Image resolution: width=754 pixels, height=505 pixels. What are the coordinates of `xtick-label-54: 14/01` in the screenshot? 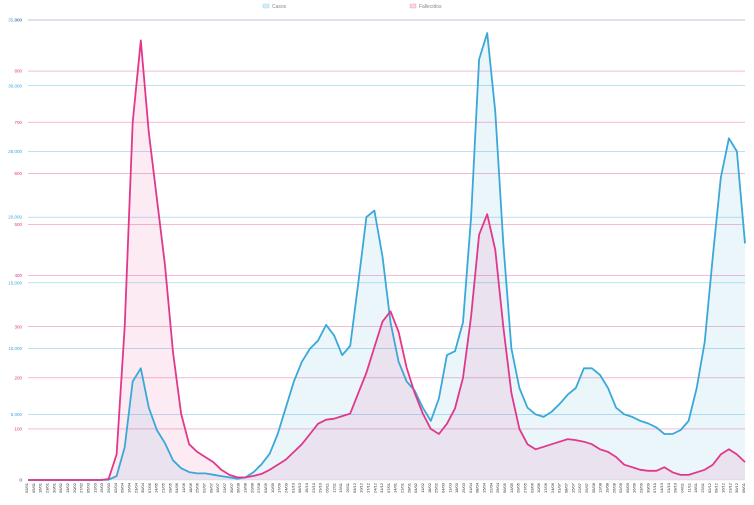 It's located at (395, 487).